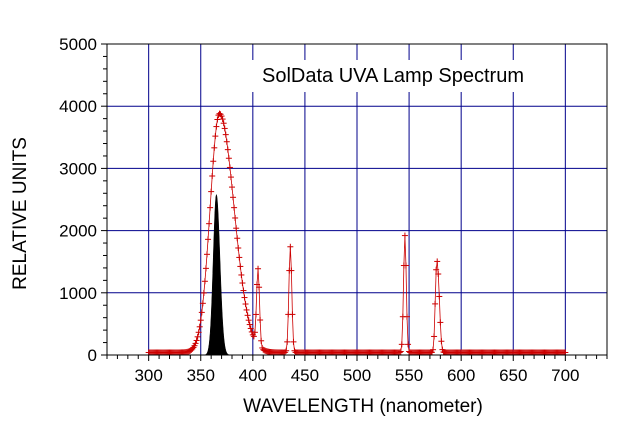  I want to click on y-tick-label-3000: 3000, so click(78, 168).